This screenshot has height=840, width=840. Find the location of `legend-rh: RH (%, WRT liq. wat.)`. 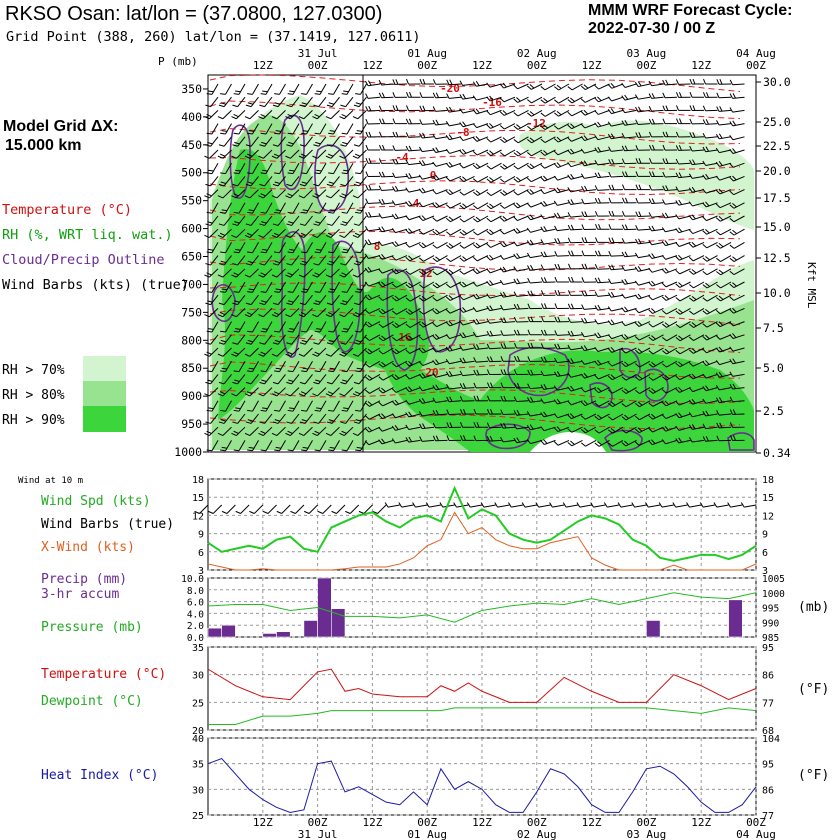

legend-rh: RH (%, WRT liq. wat.) is located at coordinates (87, 235).